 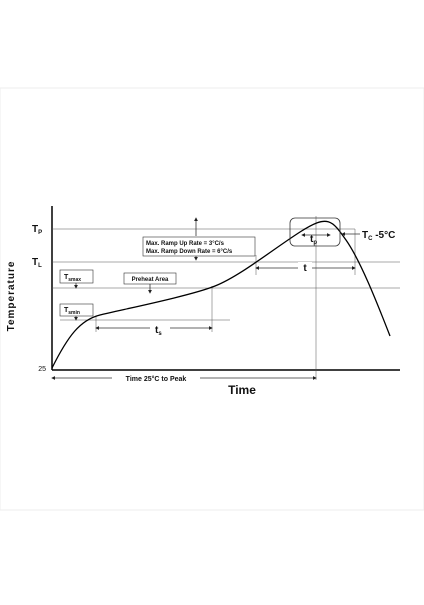 I want to click on boxes, so click(x=185, y=309).